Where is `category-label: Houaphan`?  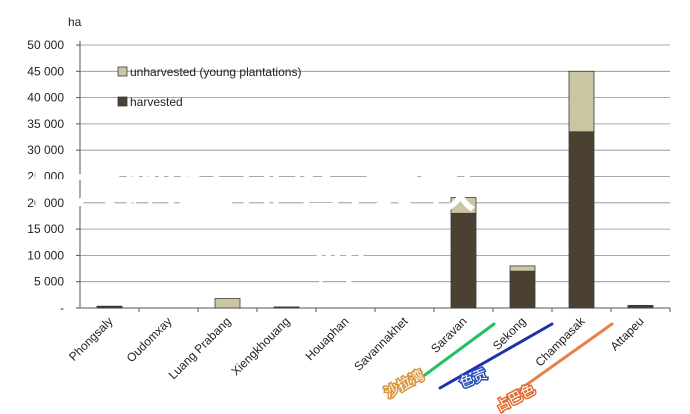 category-label: Houaphan is located at coordinates (327, 338).